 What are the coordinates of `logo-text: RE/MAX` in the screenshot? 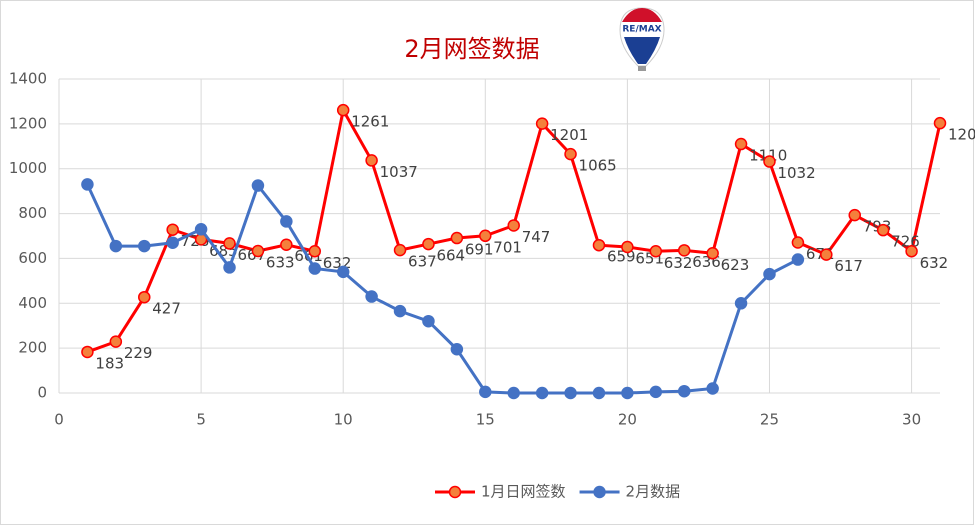 It's located at (641, 30).